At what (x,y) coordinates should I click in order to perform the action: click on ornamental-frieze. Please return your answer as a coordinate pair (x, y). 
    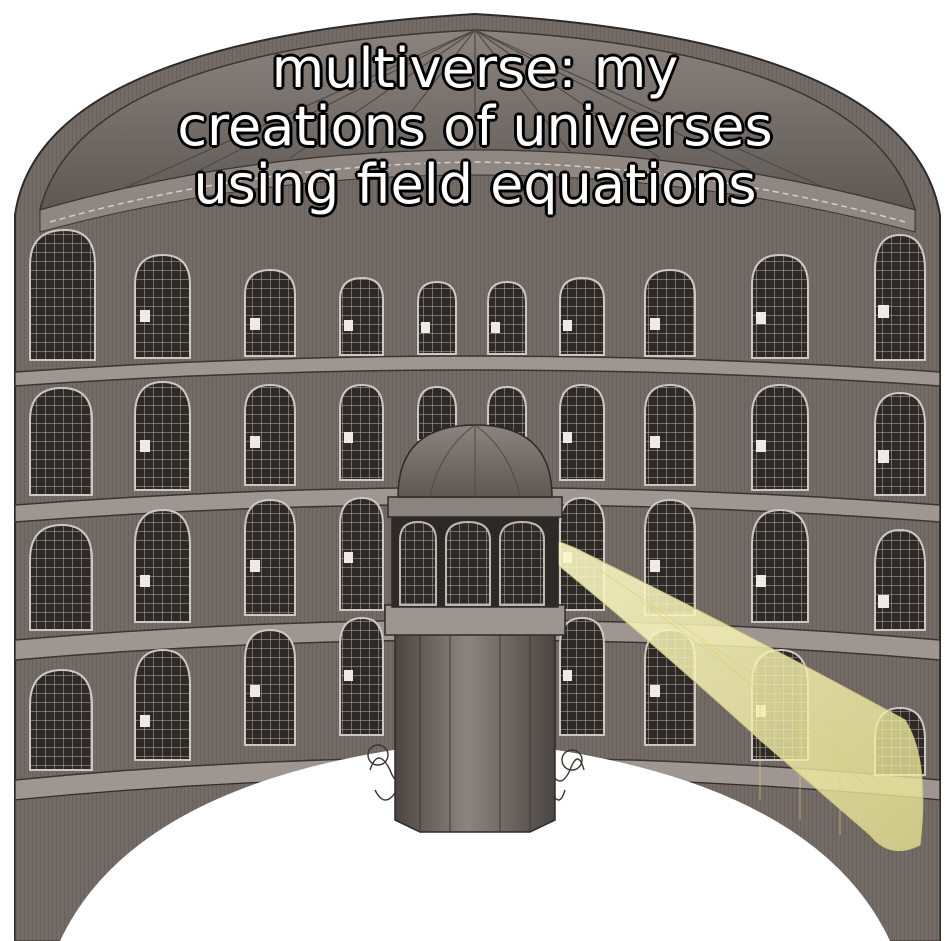
    Looking at the image, I should click on (477, 191).